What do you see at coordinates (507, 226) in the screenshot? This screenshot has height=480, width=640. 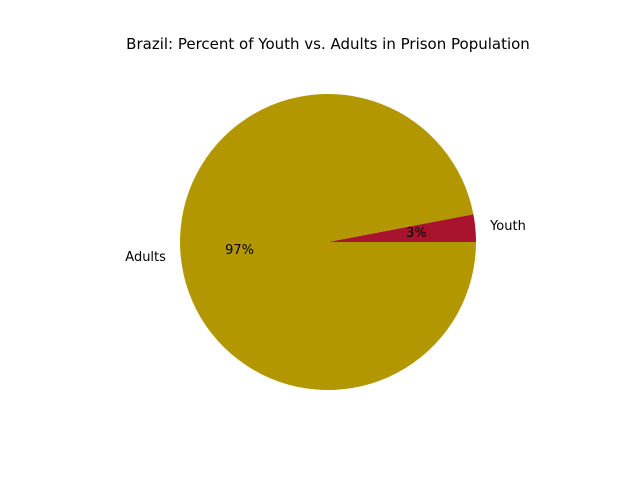 I see `slice-label-youth: Youth` at bounding box center [507, 226].